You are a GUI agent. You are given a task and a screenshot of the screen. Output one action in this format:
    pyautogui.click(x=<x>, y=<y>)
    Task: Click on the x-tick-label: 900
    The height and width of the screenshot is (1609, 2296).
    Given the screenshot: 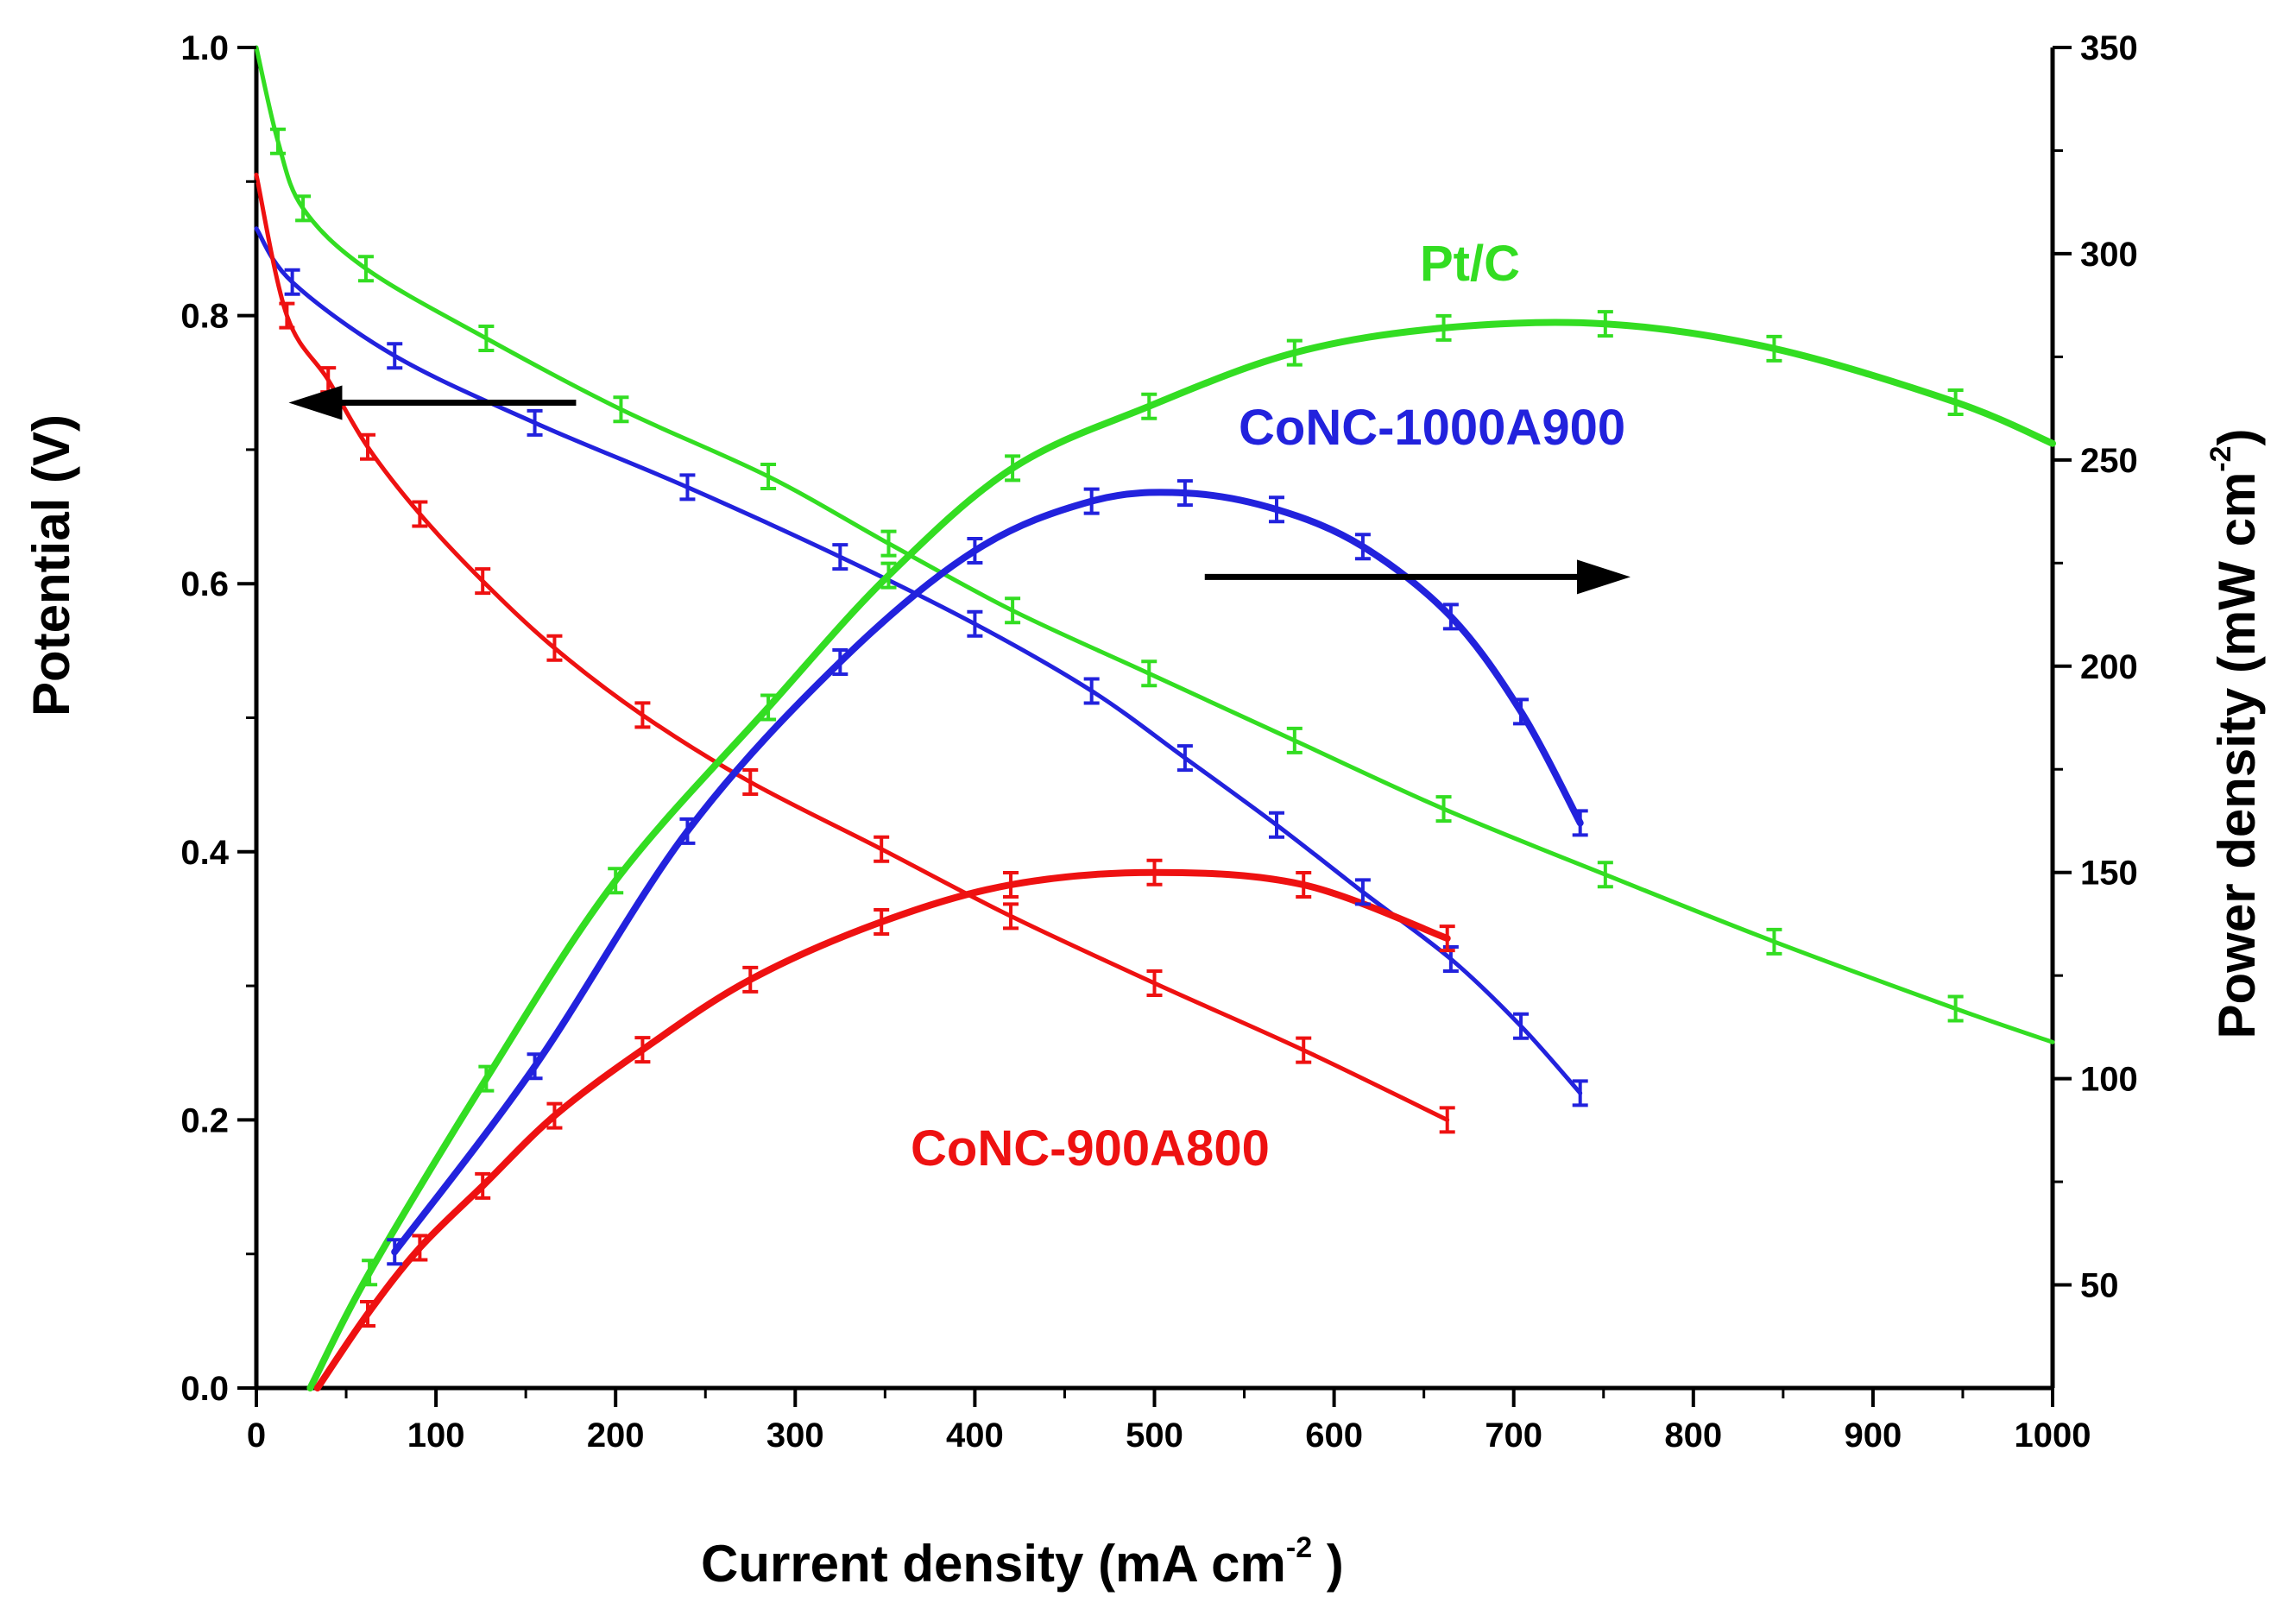 What is the action you would take?
    pyautogui.click(x=1873, y=1435)
    